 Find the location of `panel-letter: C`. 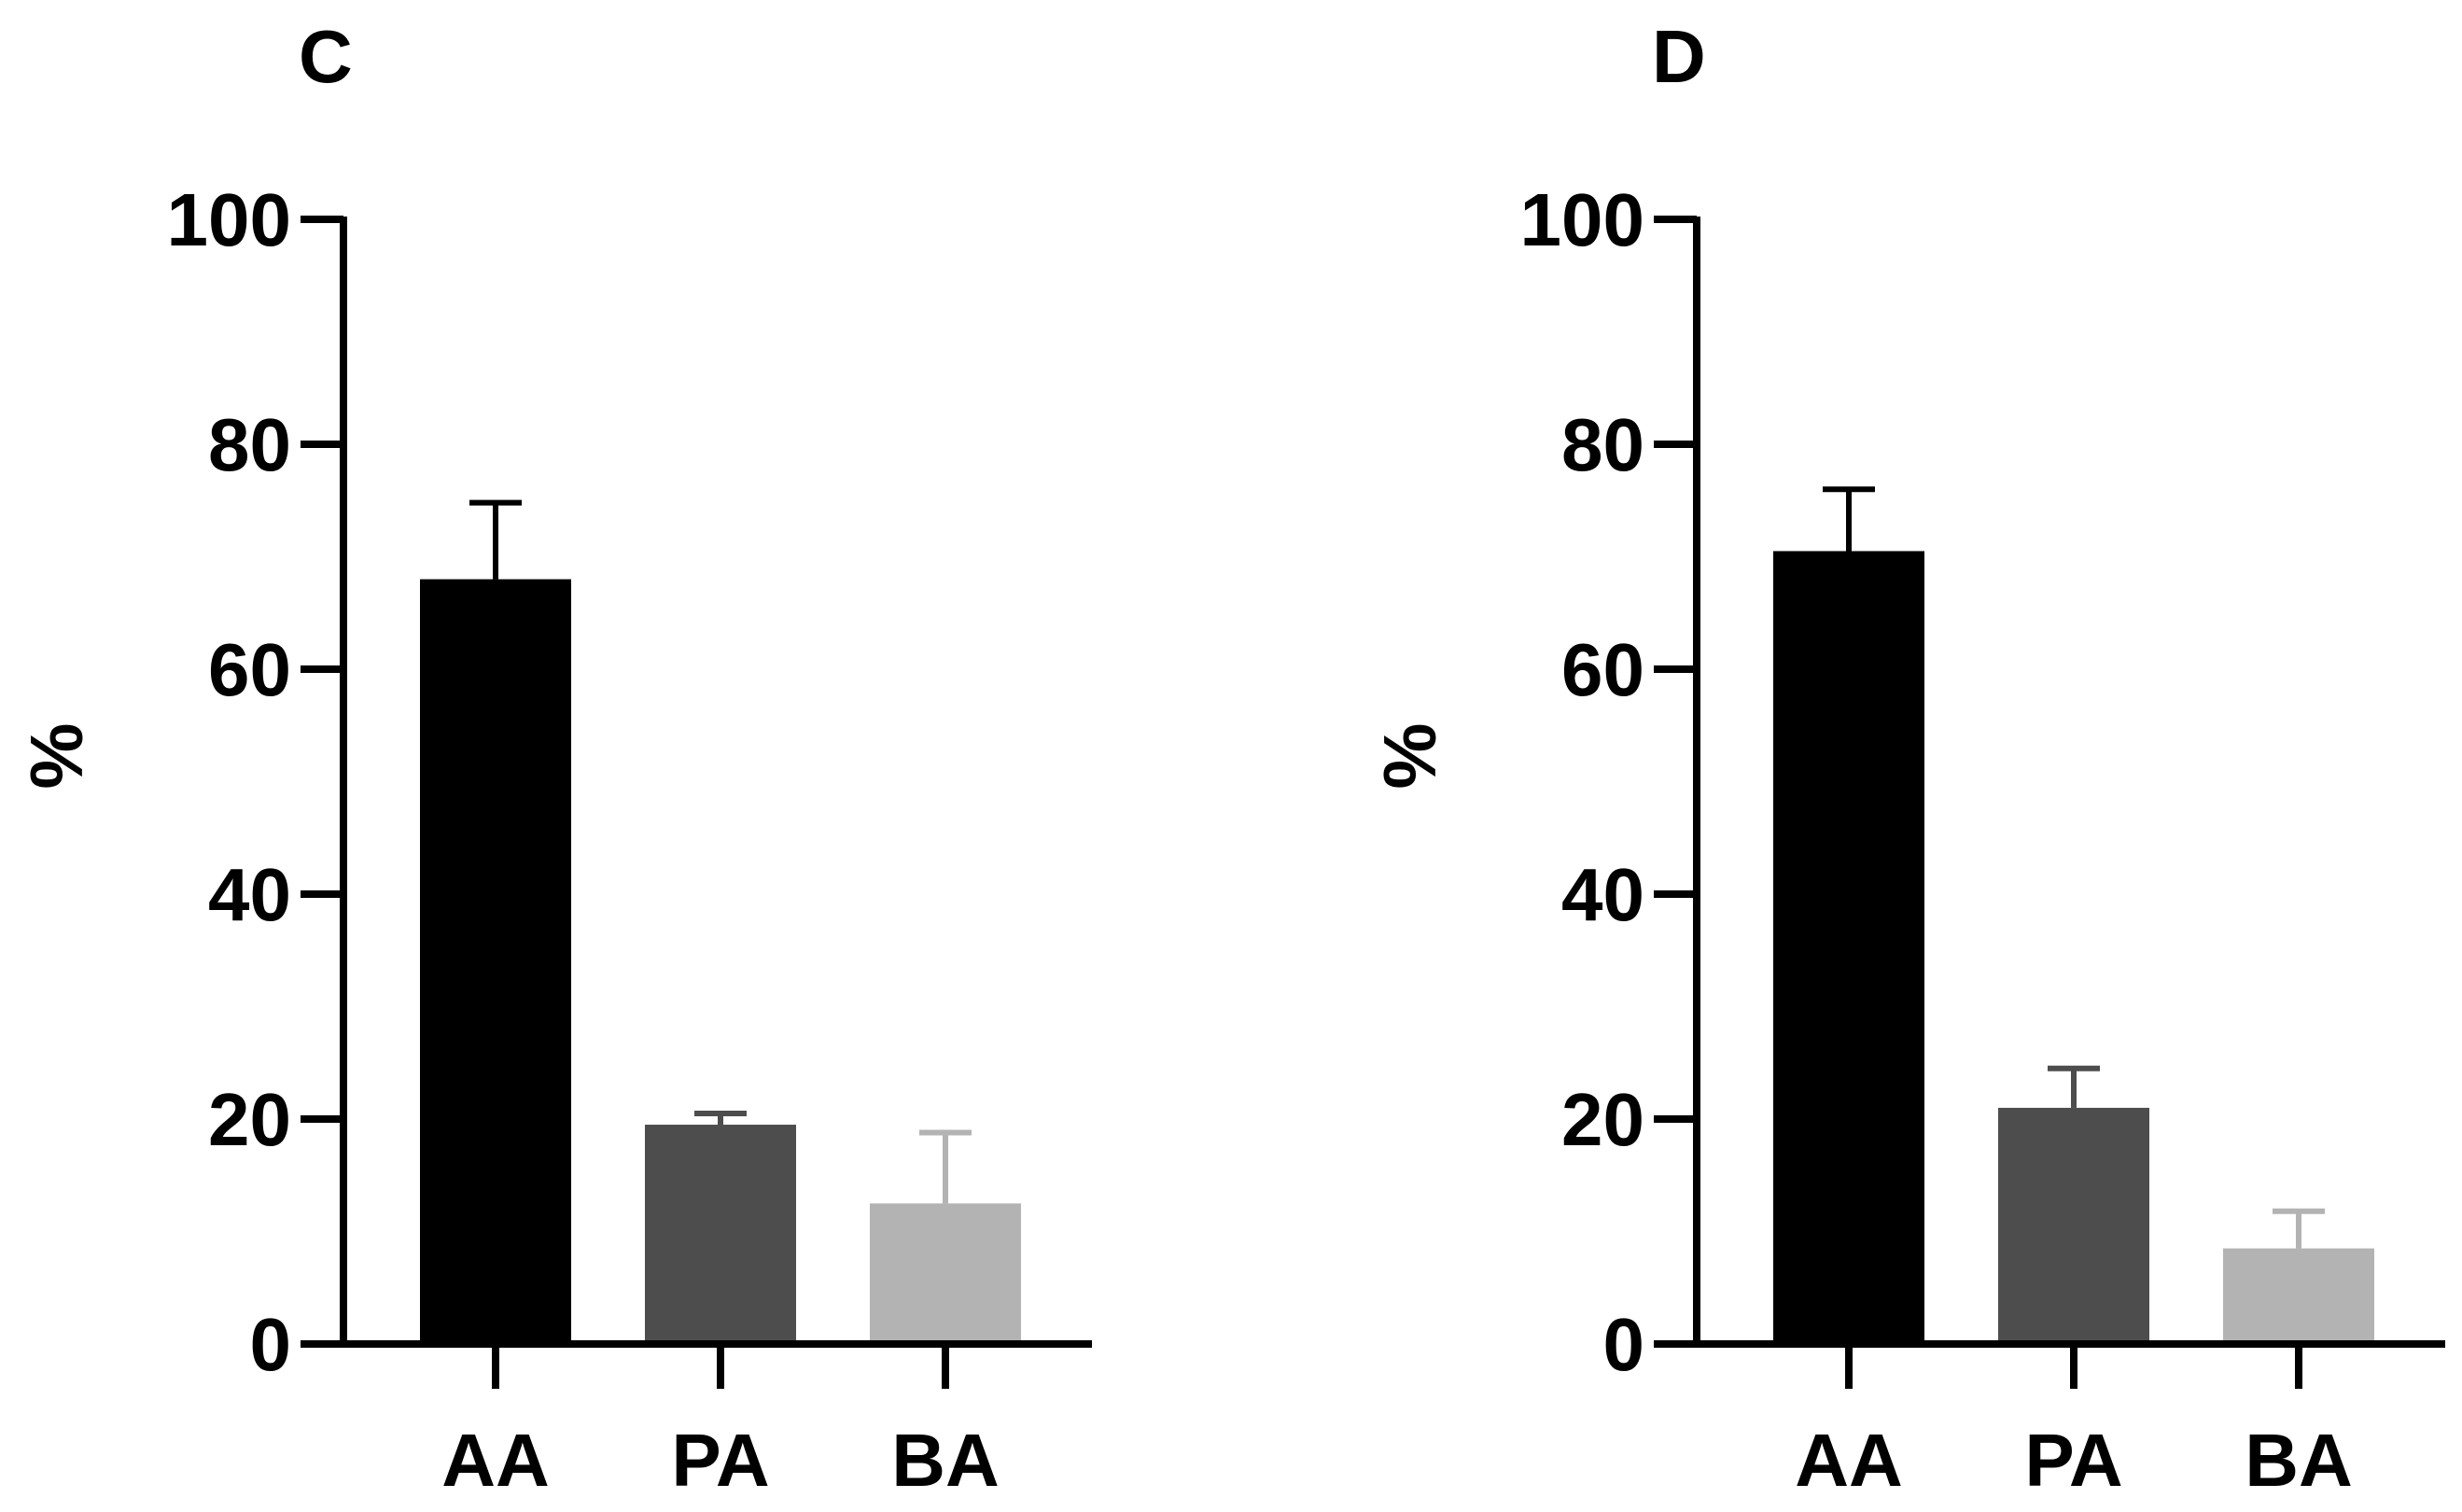

panel-letter: C is located at coordinates (326, 56).